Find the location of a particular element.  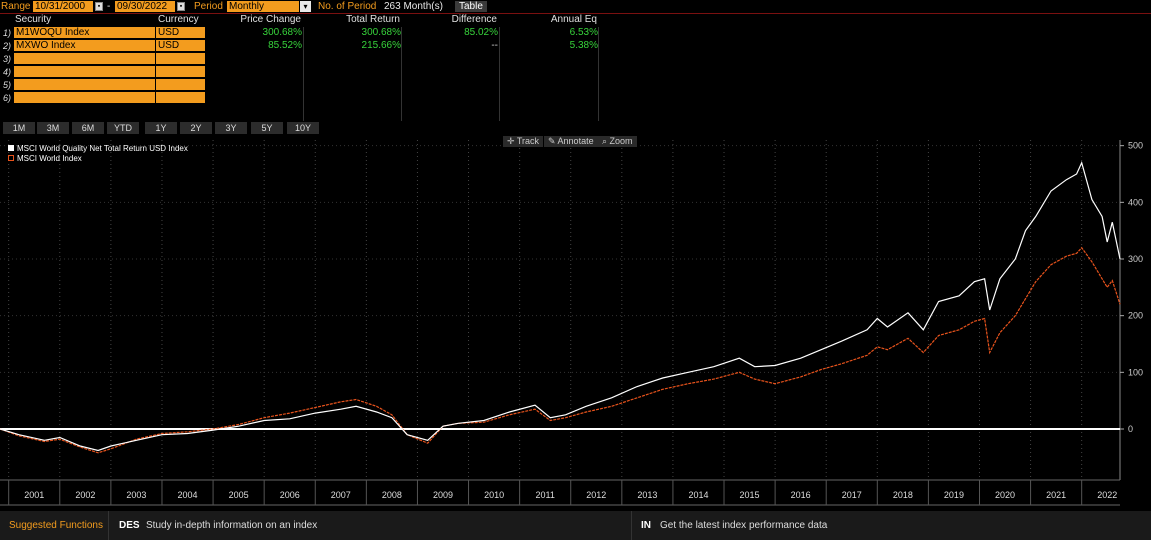

x-tick-label: 2017 is located at coordinates (852, 495).